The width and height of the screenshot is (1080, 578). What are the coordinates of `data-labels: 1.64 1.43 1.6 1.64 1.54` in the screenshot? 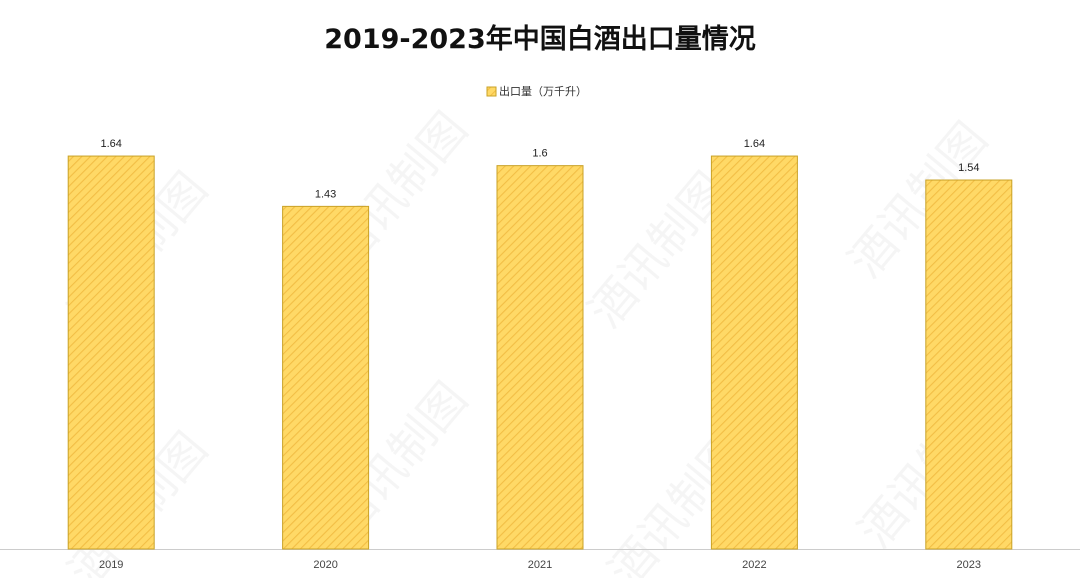 It's located at (539, 169).